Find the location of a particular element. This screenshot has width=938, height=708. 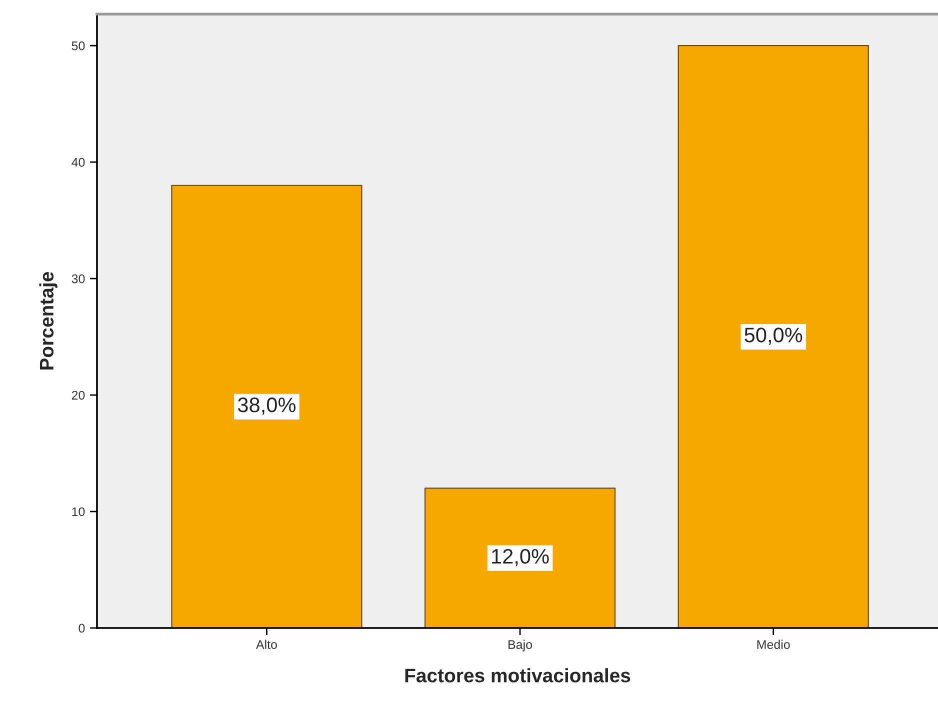

y-tick-label: 10 is located at coordinates (78, 511).